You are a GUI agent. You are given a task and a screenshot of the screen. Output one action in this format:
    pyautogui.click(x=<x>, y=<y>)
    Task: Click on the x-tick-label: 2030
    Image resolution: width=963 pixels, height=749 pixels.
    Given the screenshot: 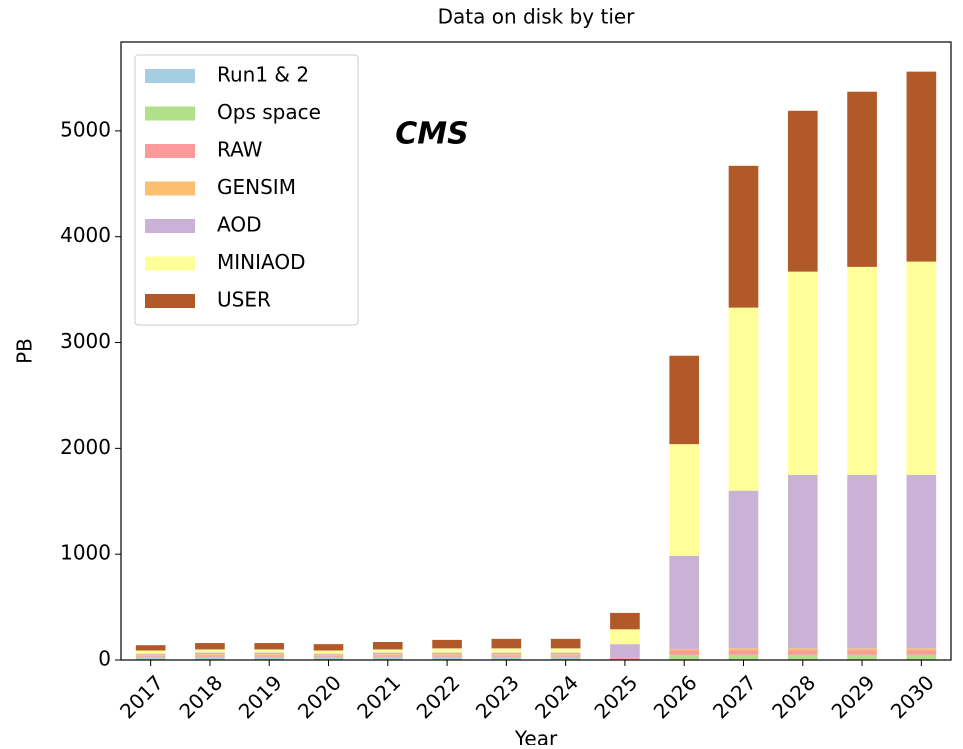 What is the action you would take?
    pyautogui.click(x=912, y=696)
    